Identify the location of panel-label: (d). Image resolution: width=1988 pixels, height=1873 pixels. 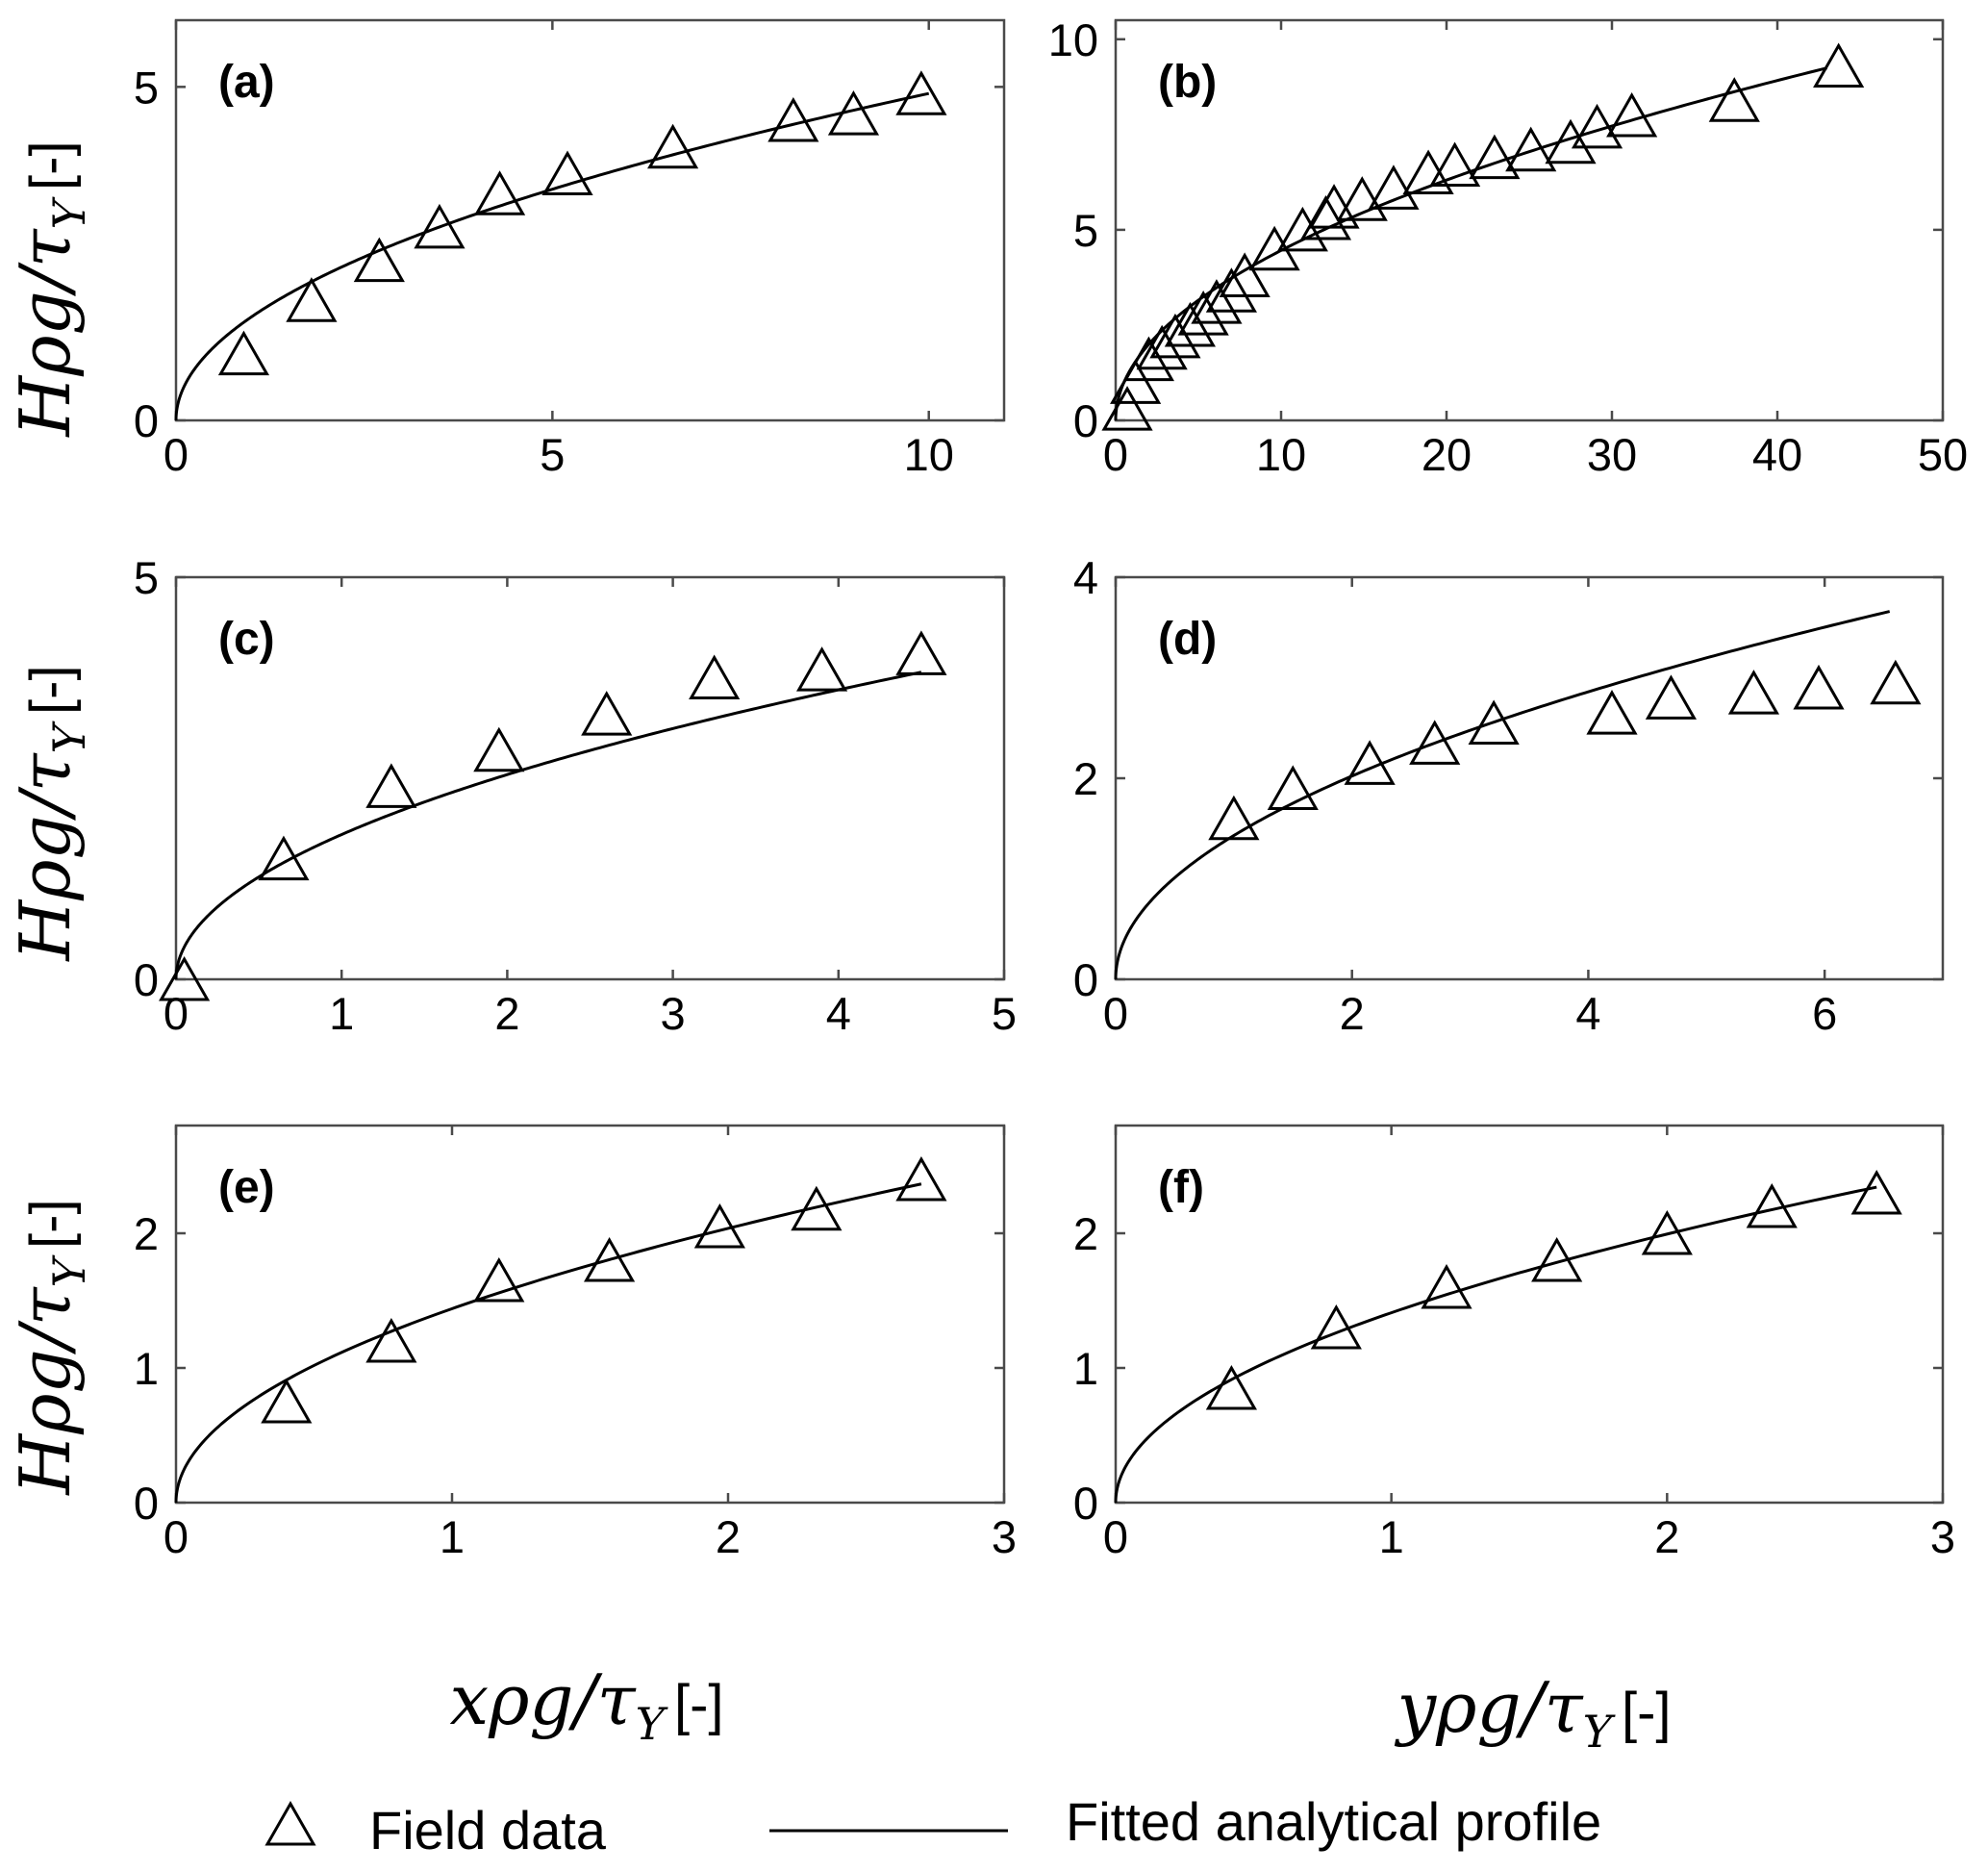
(1187, 639).